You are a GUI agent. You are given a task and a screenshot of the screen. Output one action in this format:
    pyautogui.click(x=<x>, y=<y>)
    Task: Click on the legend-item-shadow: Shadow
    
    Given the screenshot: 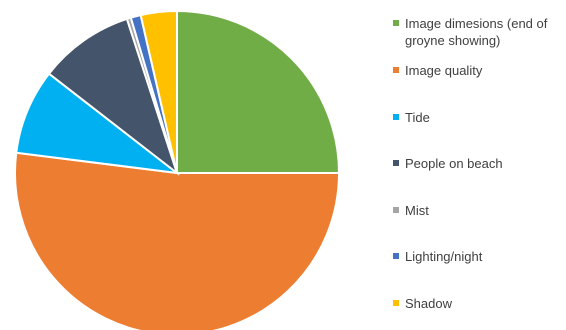 What is the action you would take?
    pyautogui.click(x=479, y=303)
    